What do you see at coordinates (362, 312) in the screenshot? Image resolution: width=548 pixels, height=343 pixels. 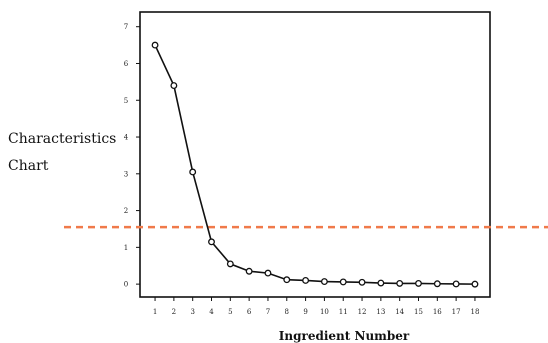 I see `x-tick-label: 12` at bounding box center [362, 312].